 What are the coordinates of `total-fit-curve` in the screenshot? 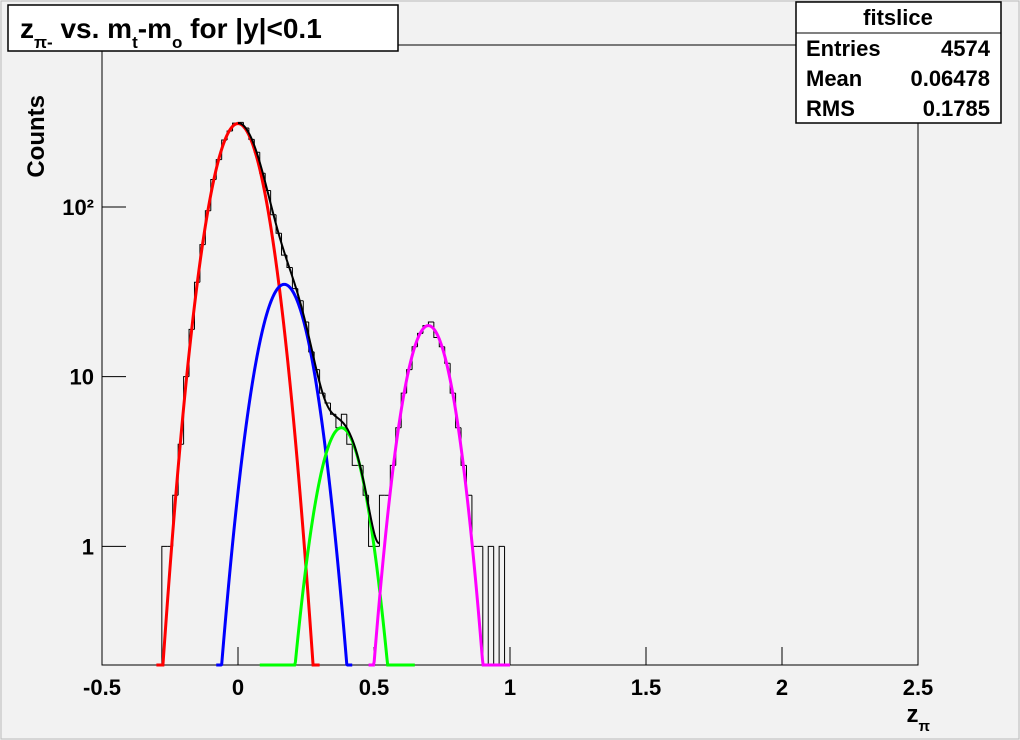 It's located at (308, 333).